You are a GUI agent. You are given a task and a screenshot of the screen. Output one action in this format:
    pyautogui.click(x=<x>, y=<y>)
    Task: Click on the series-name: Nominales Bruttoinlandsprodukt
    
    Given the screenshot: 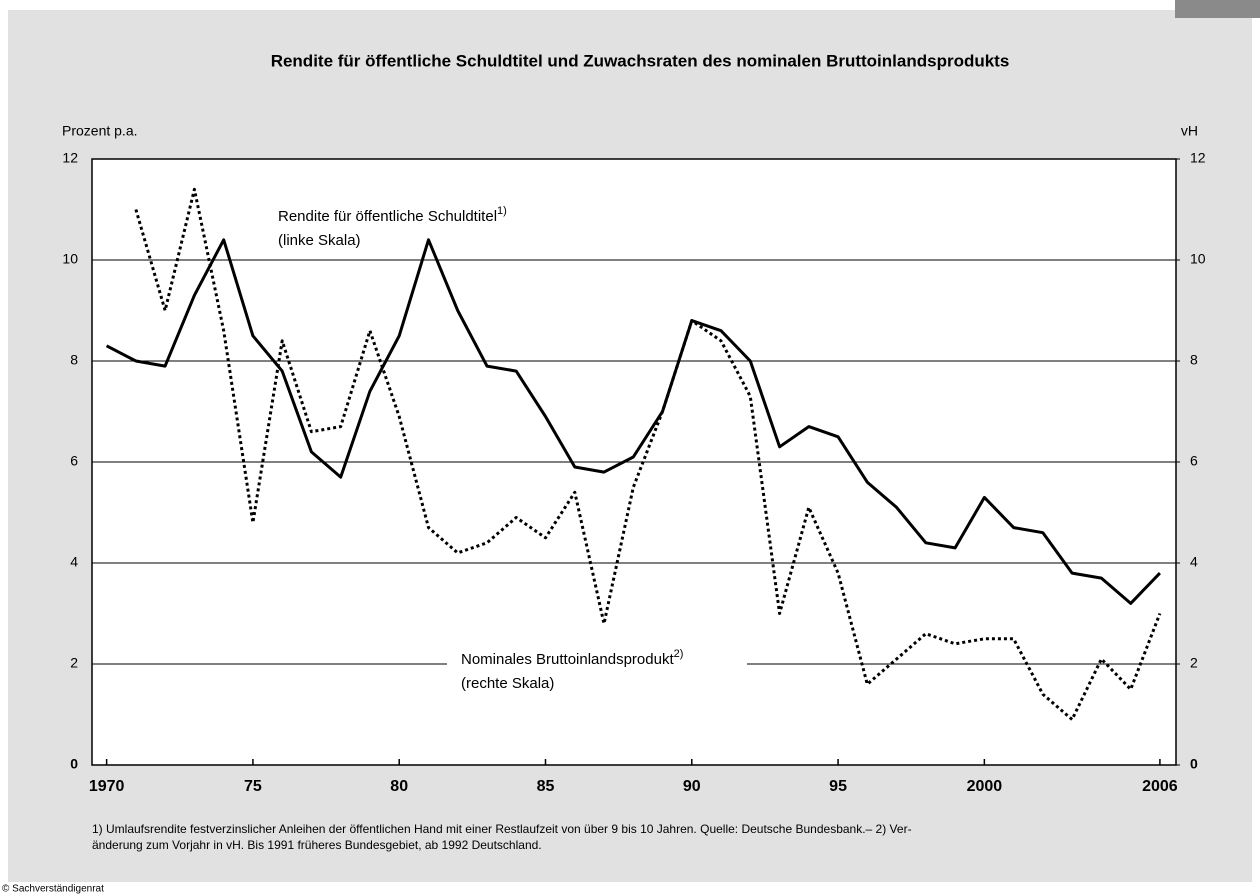 What is the action you would take?
    pyautogui.click(x=567, y=659)
    